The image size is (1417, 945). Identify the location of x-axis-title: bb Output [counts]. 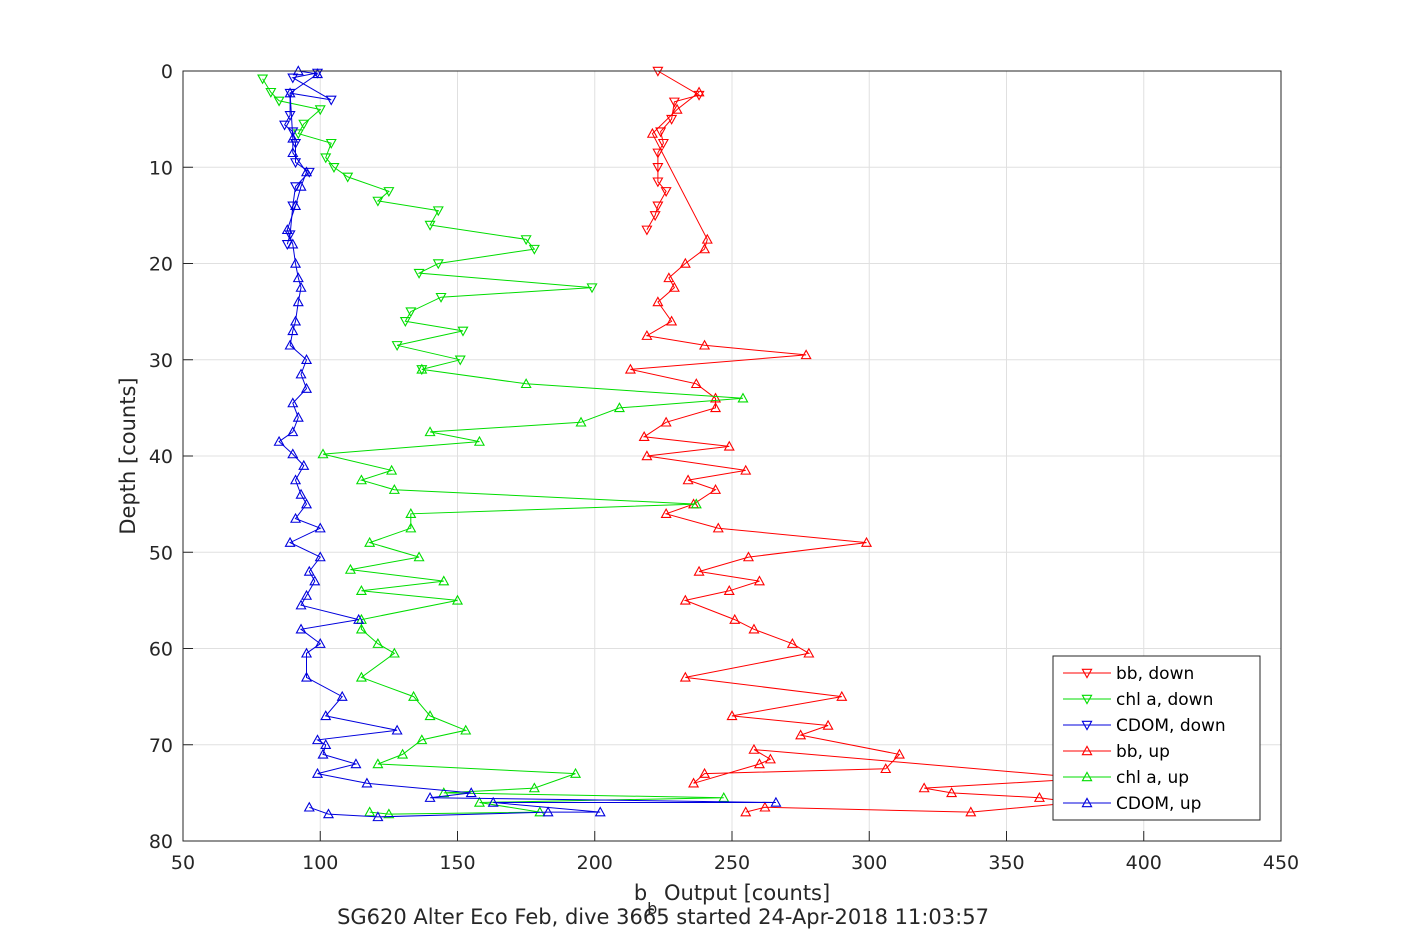
(732, 899).